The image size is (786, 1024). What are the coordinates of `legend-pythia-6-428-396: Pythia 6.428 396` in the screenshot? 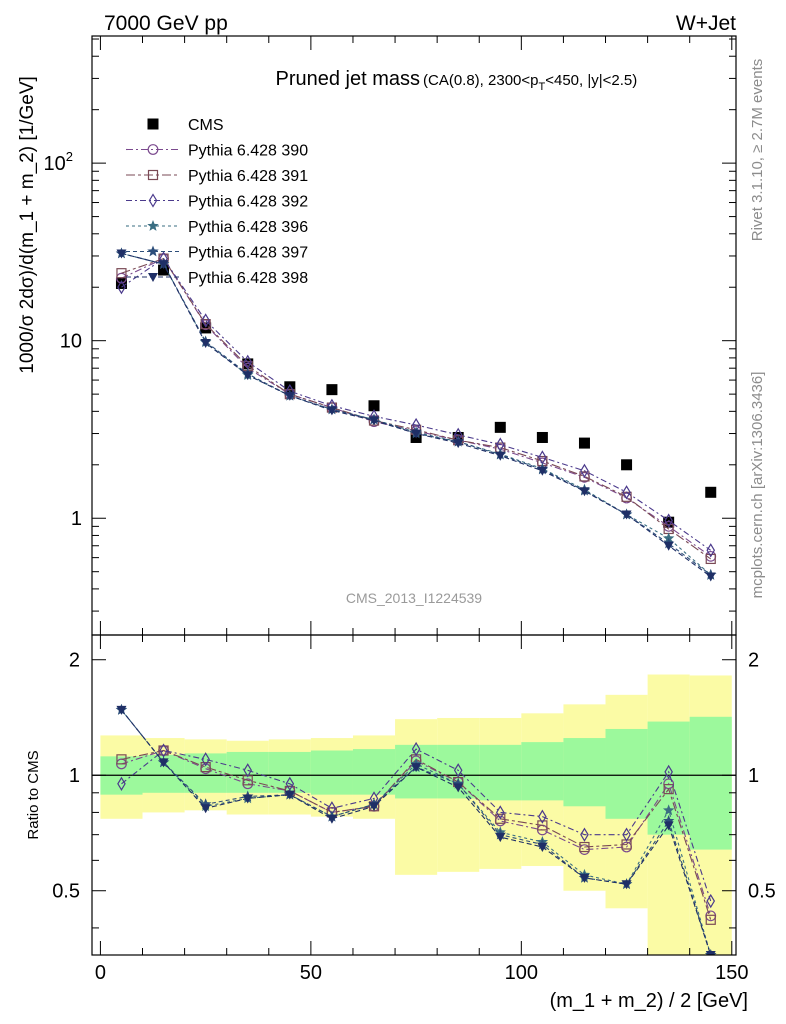 It's located at (217, 227).